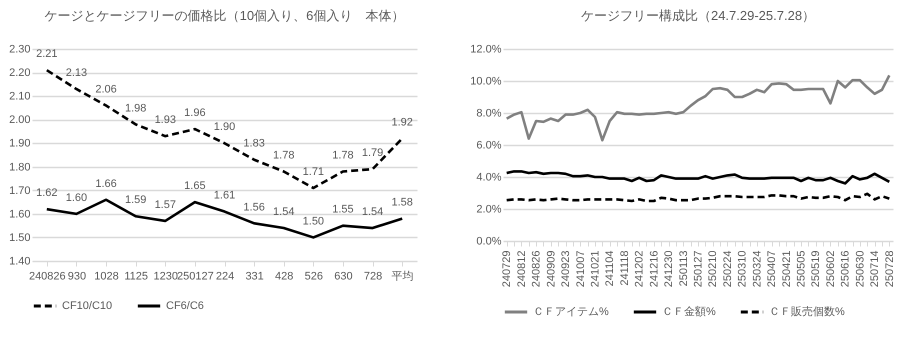  Describe the element at coordinates (566, 269) in the screenshot. I see `x-tick-label: 240923` at that location.